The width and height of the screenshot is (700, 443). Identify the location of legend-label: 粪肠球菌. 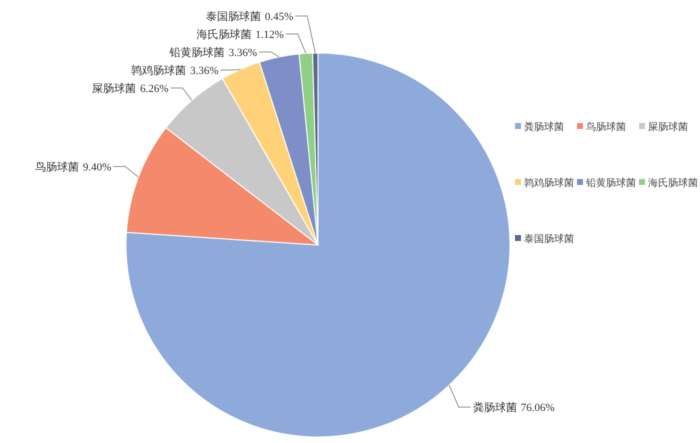
(544, 127).